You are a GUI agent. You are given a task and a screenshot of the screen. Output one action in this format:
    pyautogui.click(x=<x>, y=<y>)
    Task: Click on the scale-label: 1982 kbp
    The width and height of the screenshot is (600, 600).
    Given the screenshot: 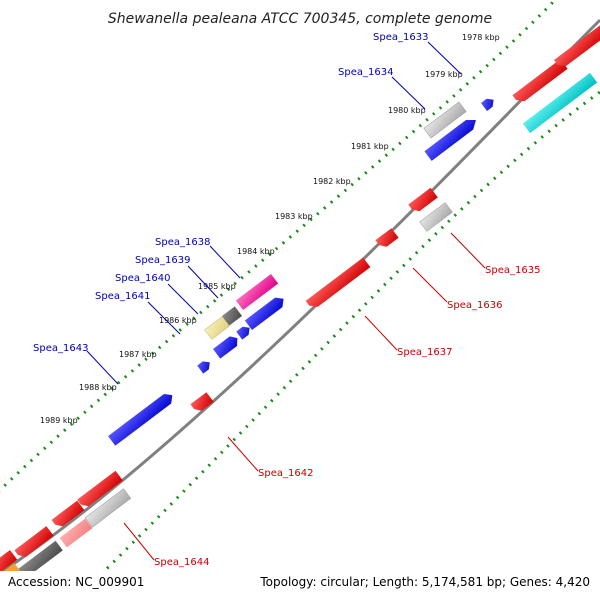 What is the action you would take?
    pyautogui.click(x=332, y=181)
    